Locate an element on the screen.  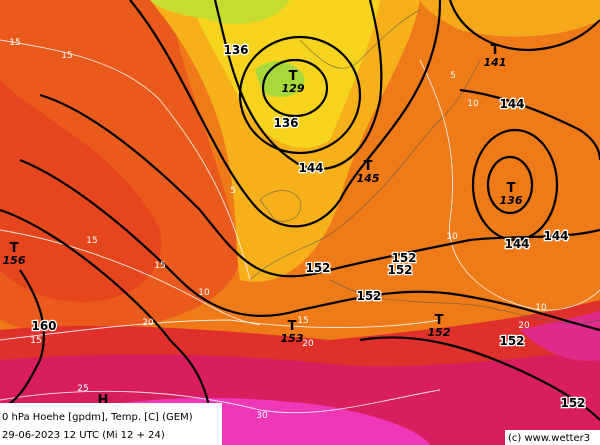
center-value: 136 is located at coordinates (511, 200).